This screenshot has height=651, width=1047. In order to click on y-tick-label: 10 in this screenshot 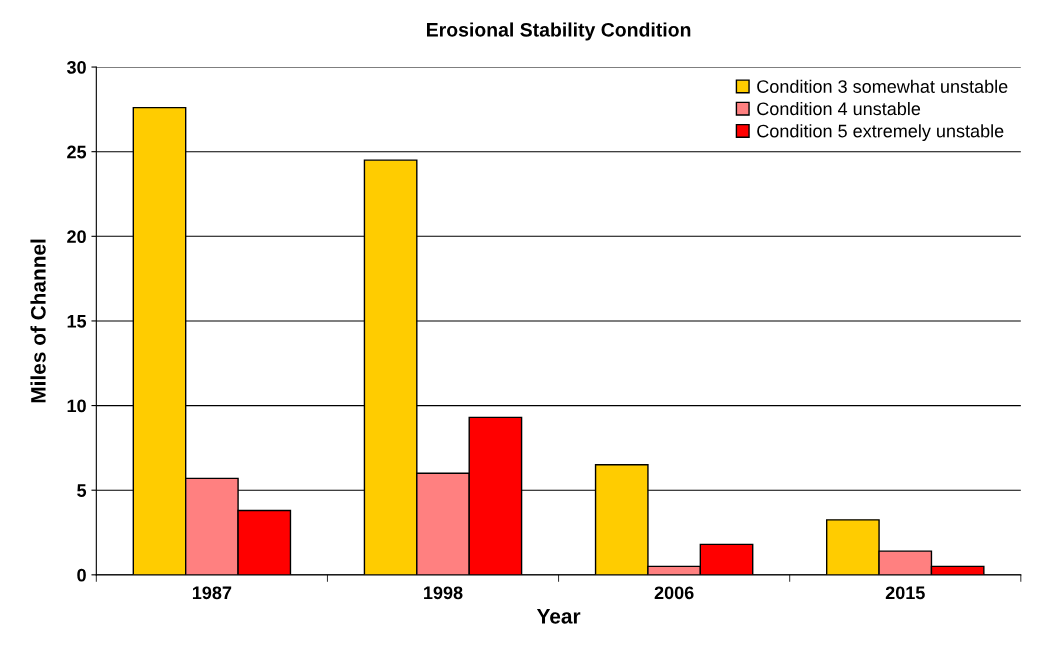, I will do `click(76, 406)`.